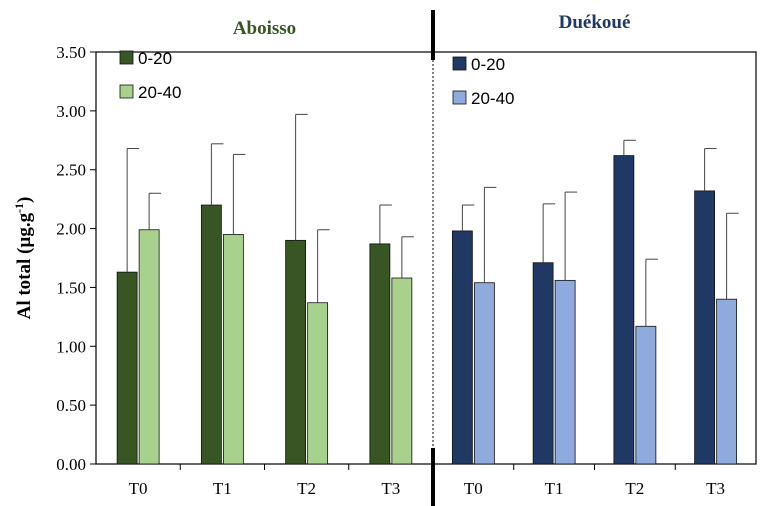 The image size is (761, 506). I want to click on y-tick-label: 2.50, so click(71, 170).